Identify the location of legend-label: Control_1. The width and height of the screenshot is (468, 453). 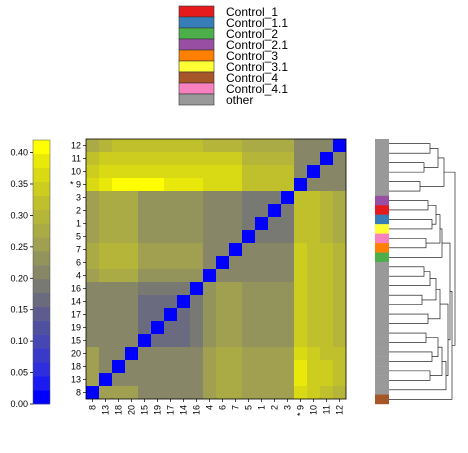
(252, 12).